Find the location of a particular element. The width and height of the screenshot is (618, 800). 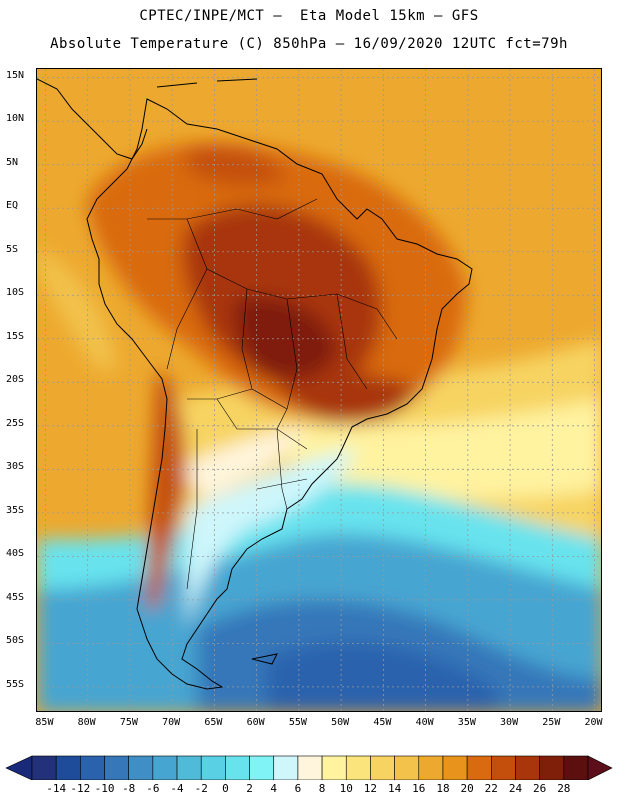

colorbar-tick-label: 8 is located at coordinates (322, 788).